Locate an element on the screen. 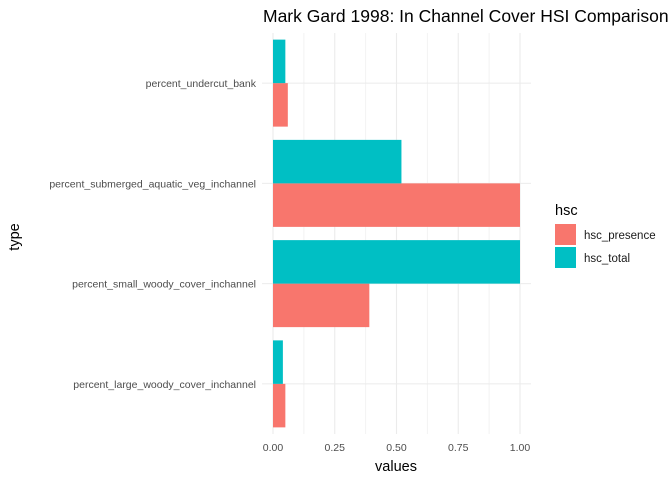  legend-title: hsc is located at coordinates (566, 211).